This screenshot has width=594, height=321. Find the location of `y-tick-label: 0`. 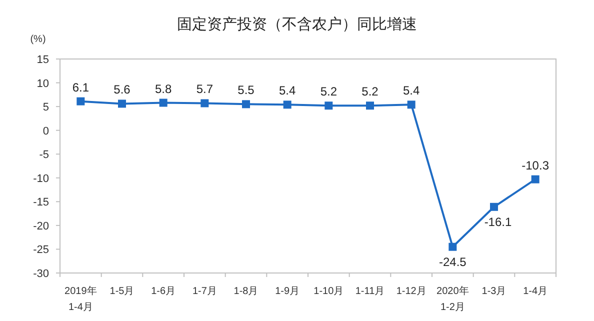

y-tick-label: 0 is located at coordinates (45, 131).